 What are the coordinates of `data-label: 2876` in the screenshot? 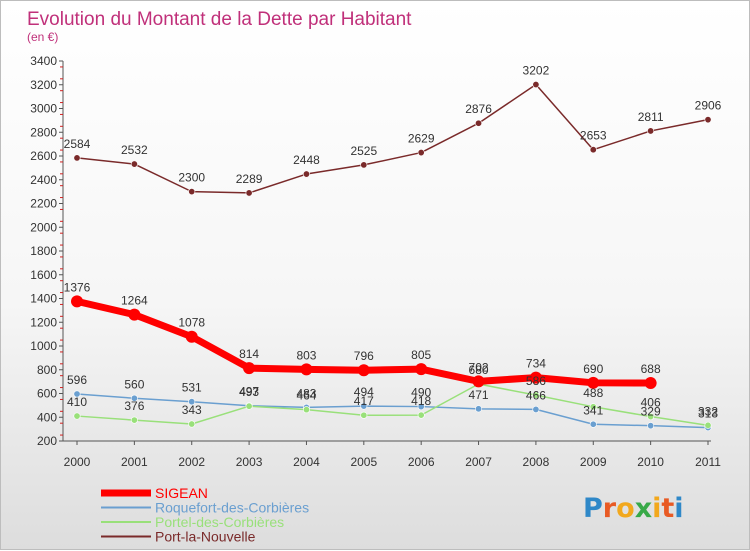 It's located at (478, 109).